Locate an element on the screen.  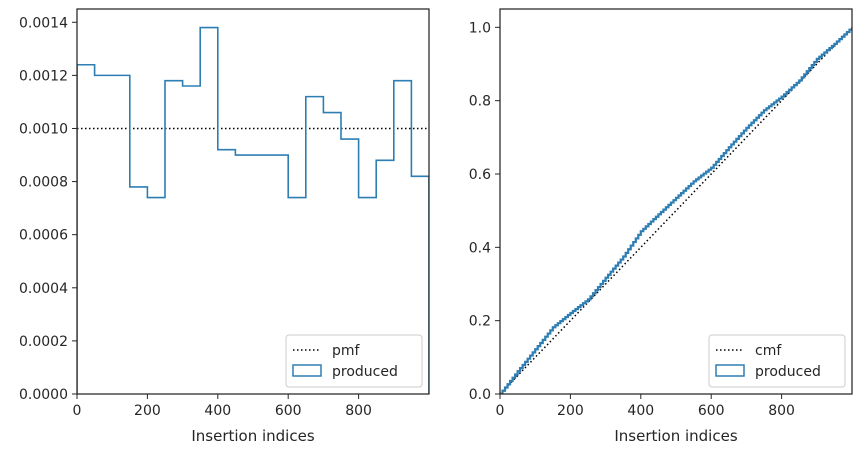
y-tick-label: 0.0000 is located at coordinates (43, 395).